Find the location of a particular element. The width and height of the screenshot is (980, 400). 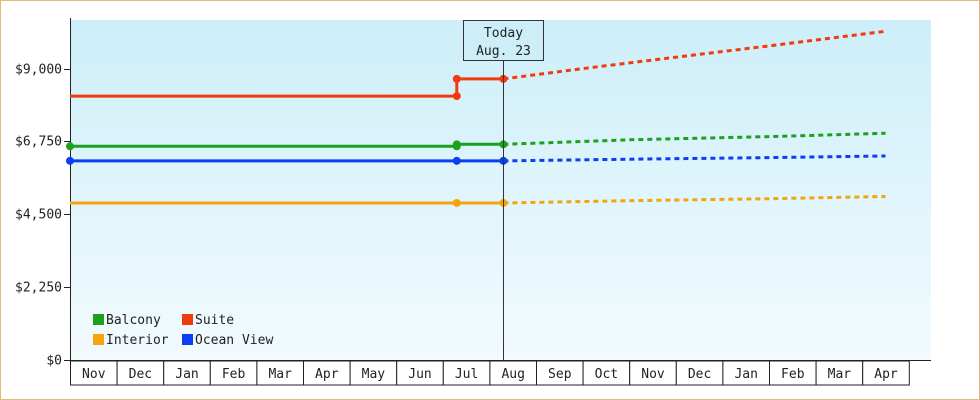

legend-label: Ocean View is located at coordinates (234, 340).